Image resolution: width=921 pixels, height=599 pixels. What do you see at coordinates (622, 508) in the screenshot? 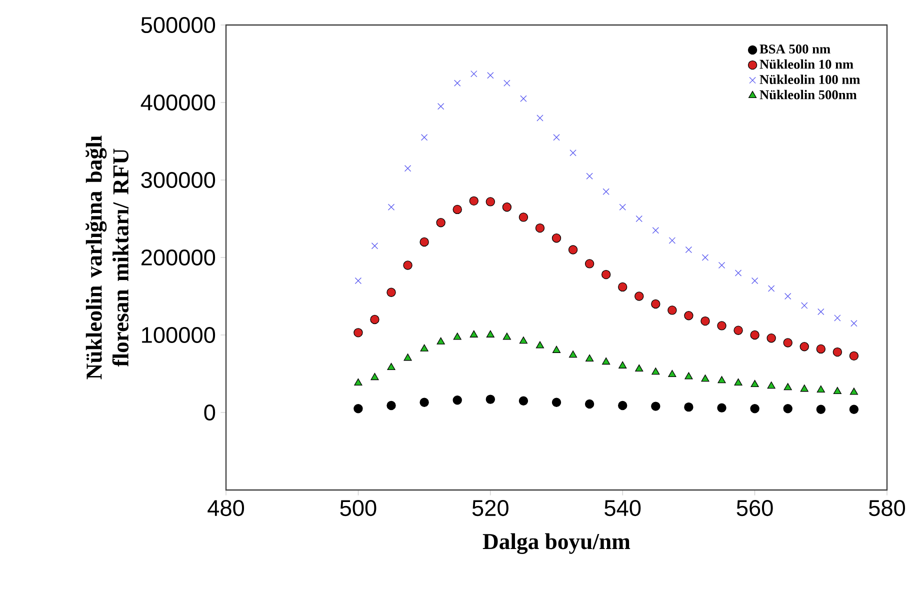
I see `x-tick-label: 540` at bounding box center [622, 508].